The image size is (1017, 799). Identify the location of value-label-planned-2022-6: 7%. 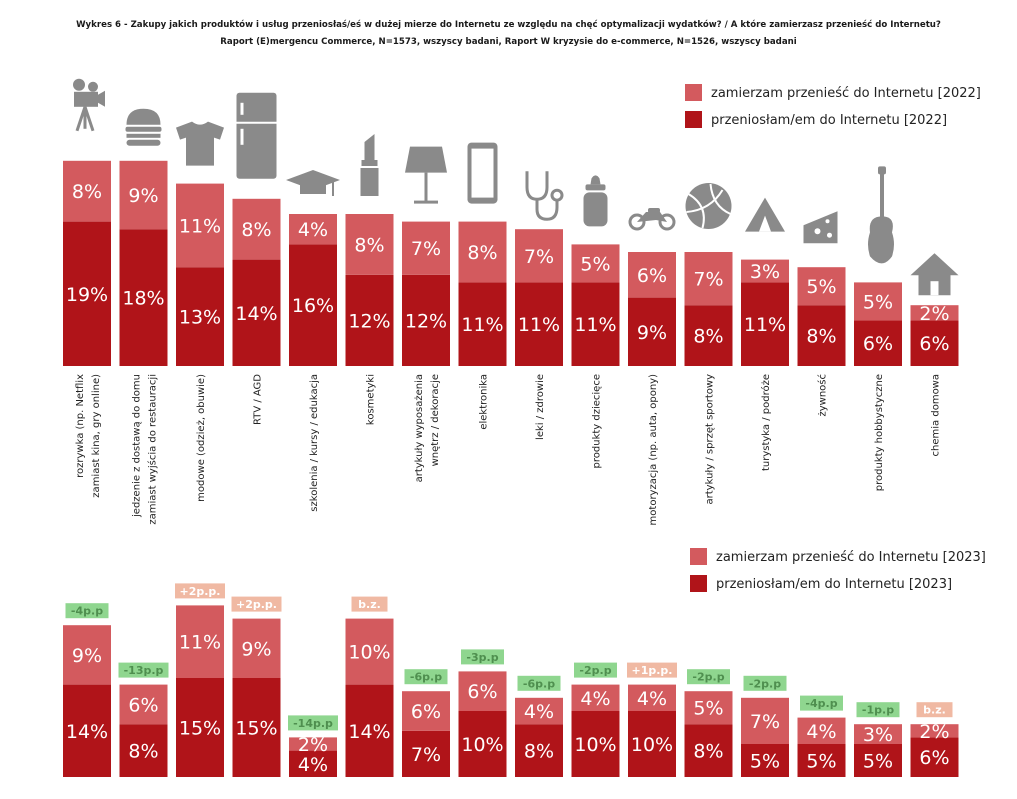
(426, 249).